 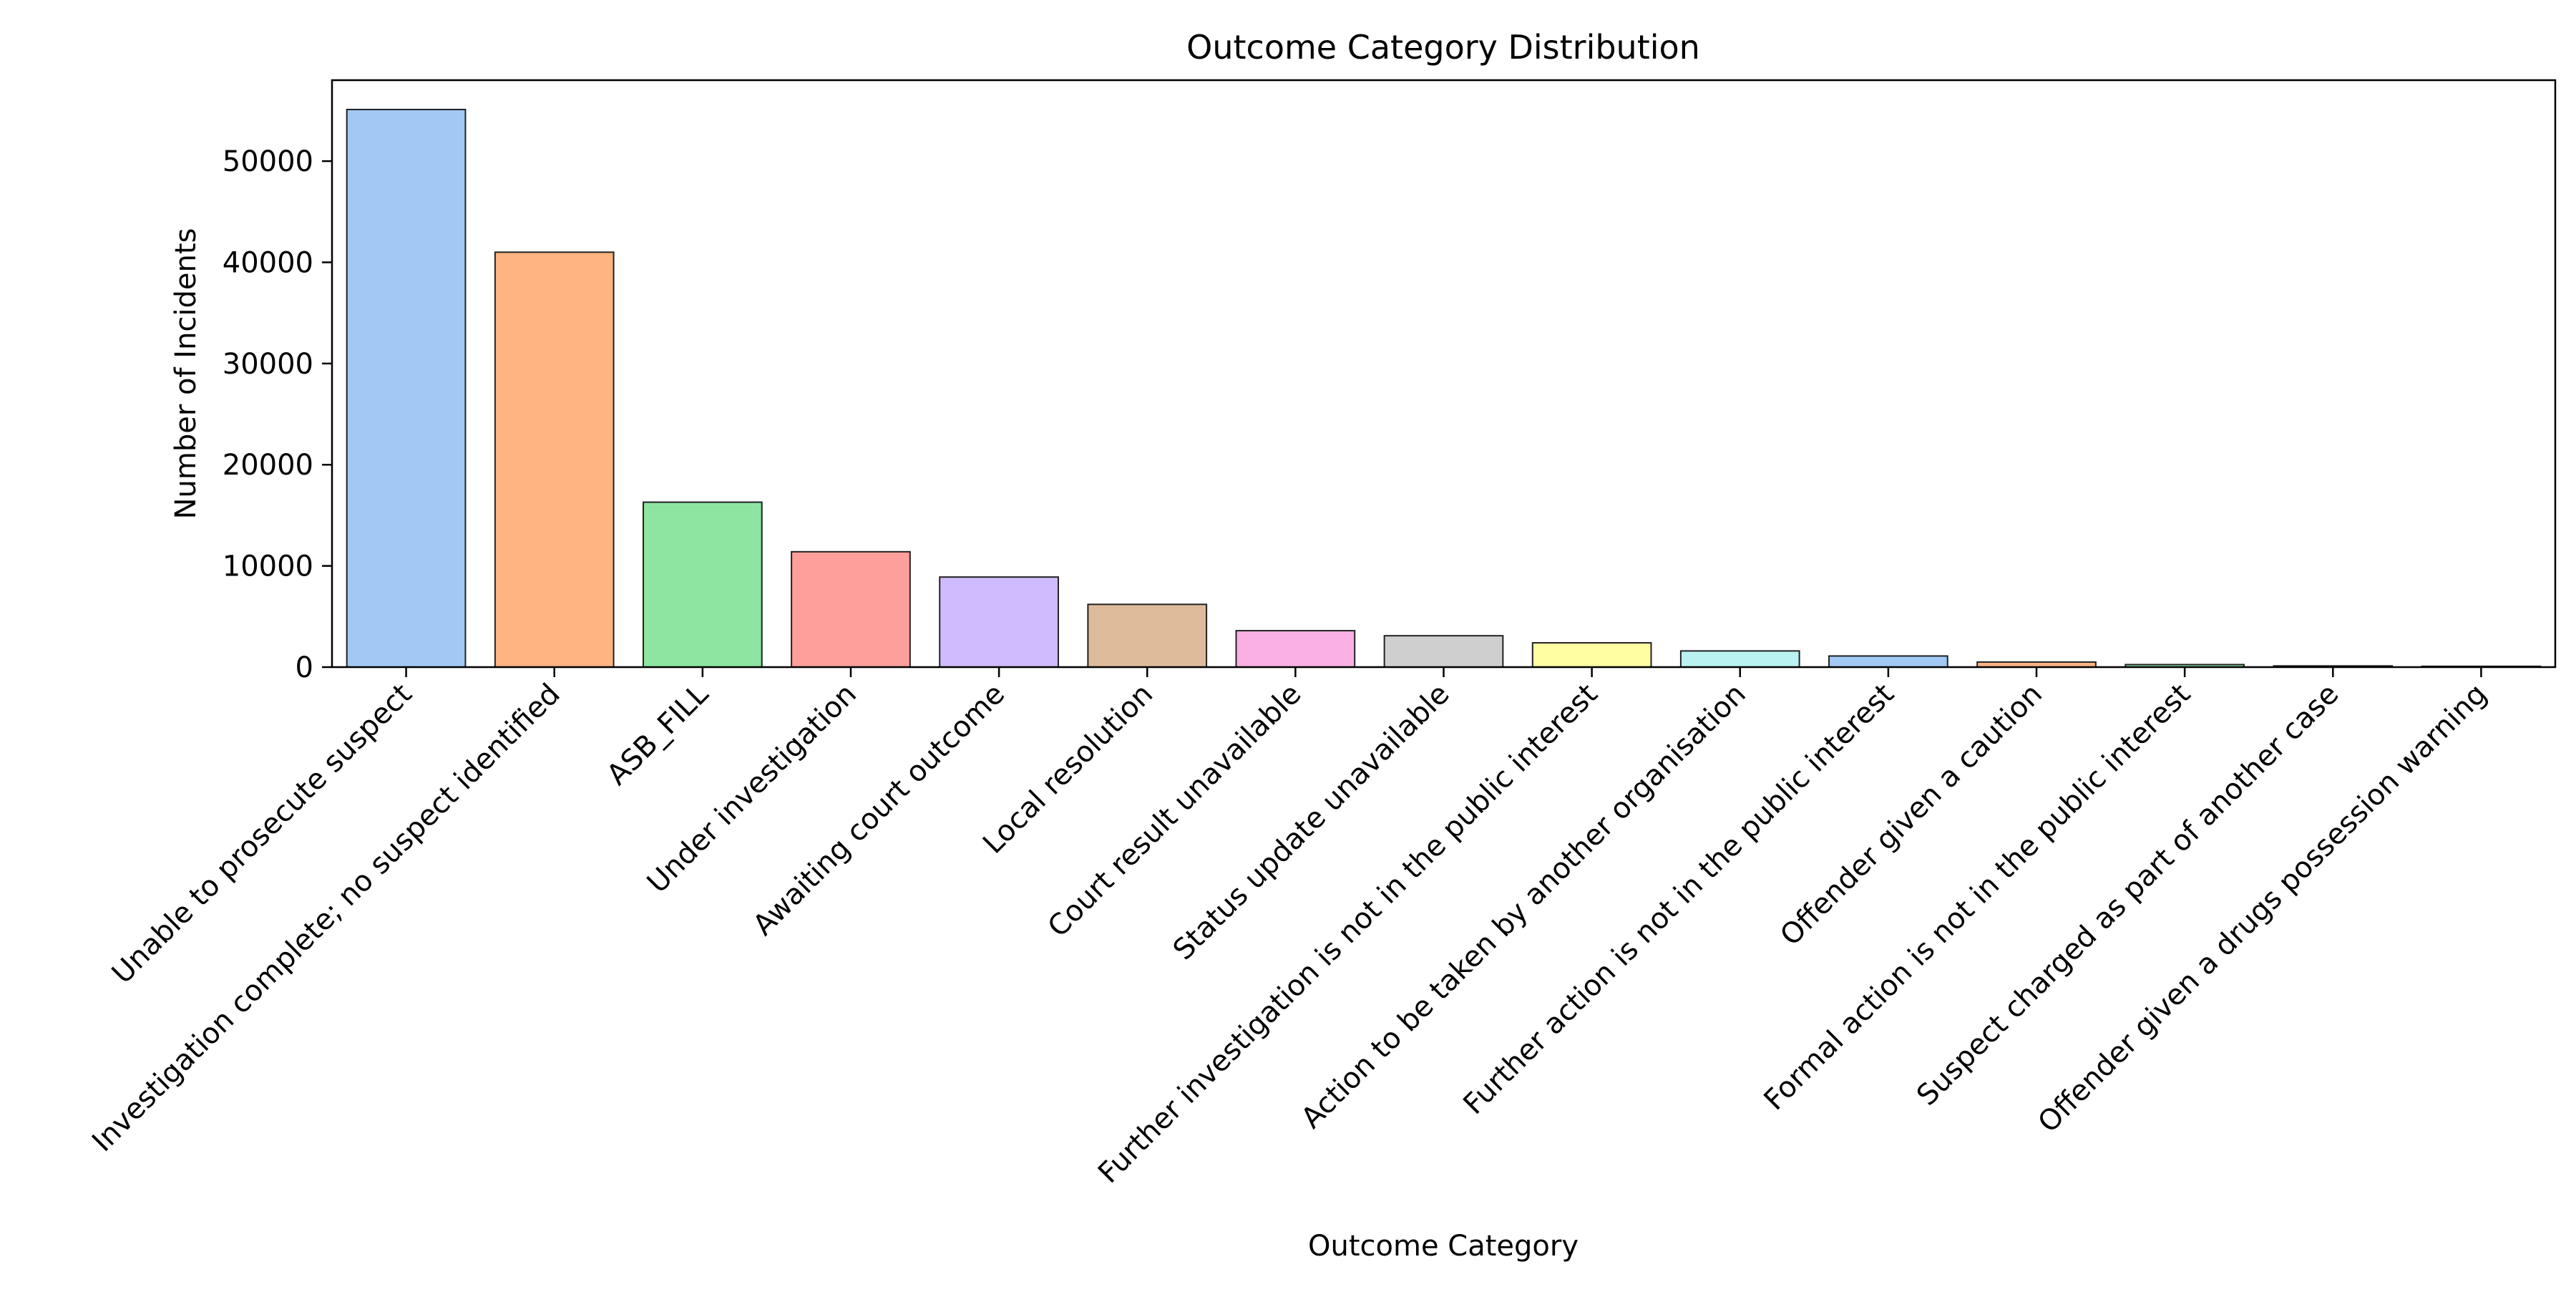 What do you see at coordinates (186, 374) in the screenshot?
I see `y-axis-label: Number of Incidents` at bounding box center [186, 374].